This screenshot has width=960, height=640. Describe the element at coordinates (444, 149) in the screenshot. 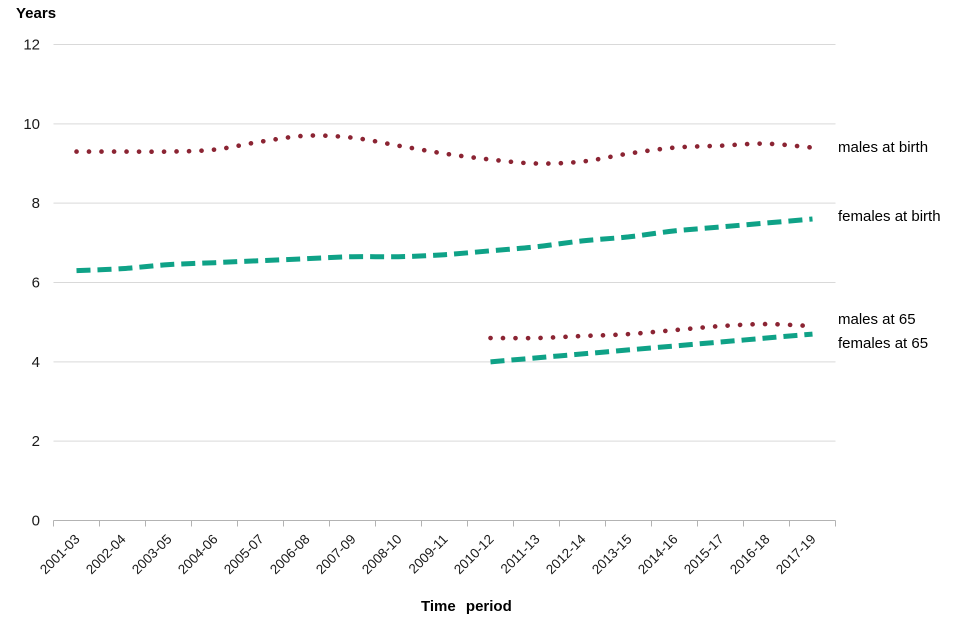

I see `series-line-males-at-birth` at that location.